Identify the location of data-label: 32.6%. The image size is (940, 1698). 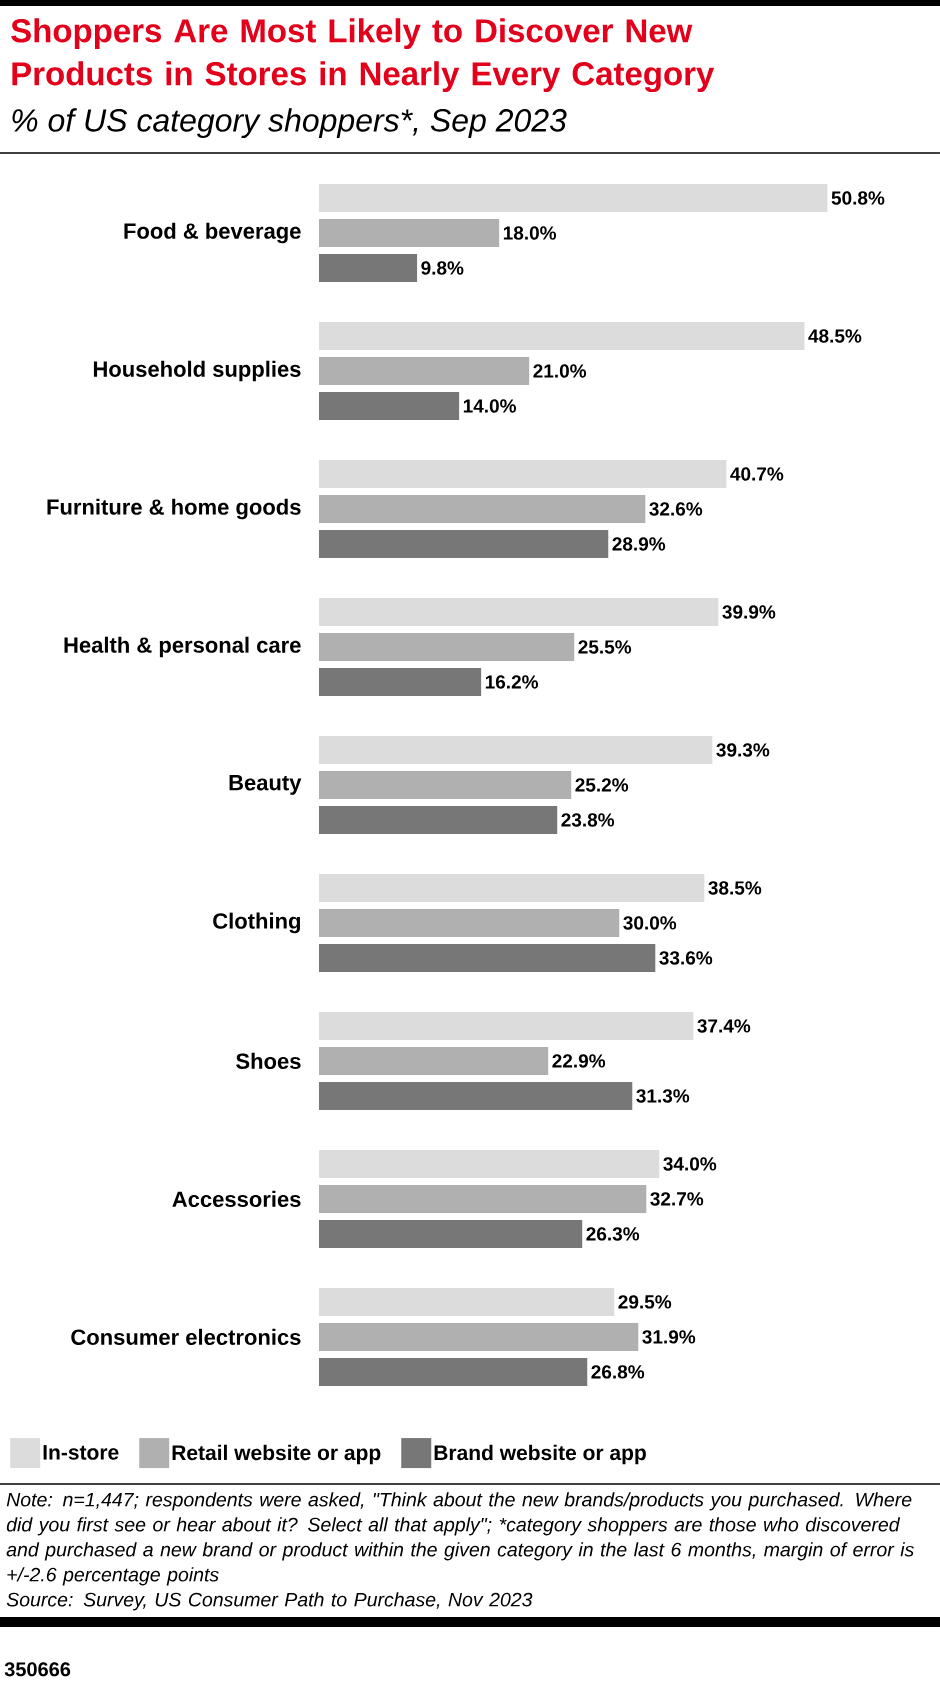
(676, 509).